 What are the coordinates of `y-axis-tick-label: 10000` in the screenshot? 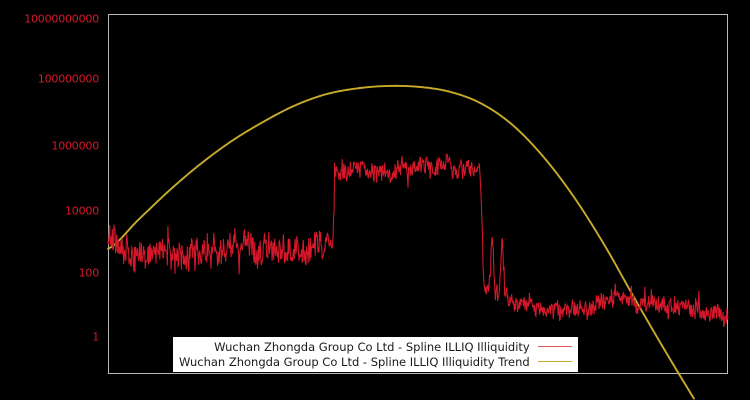 It's located at (82, 211).